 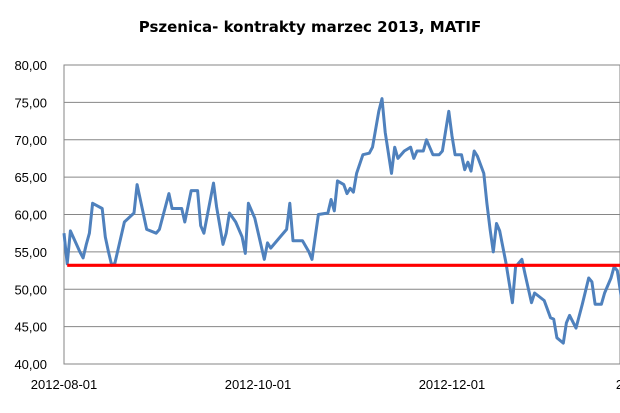 What do you see at coordinates (30, 177) in the screenshot?
I see `y-tick-label: 65,00` at bounding box center [30, 177].